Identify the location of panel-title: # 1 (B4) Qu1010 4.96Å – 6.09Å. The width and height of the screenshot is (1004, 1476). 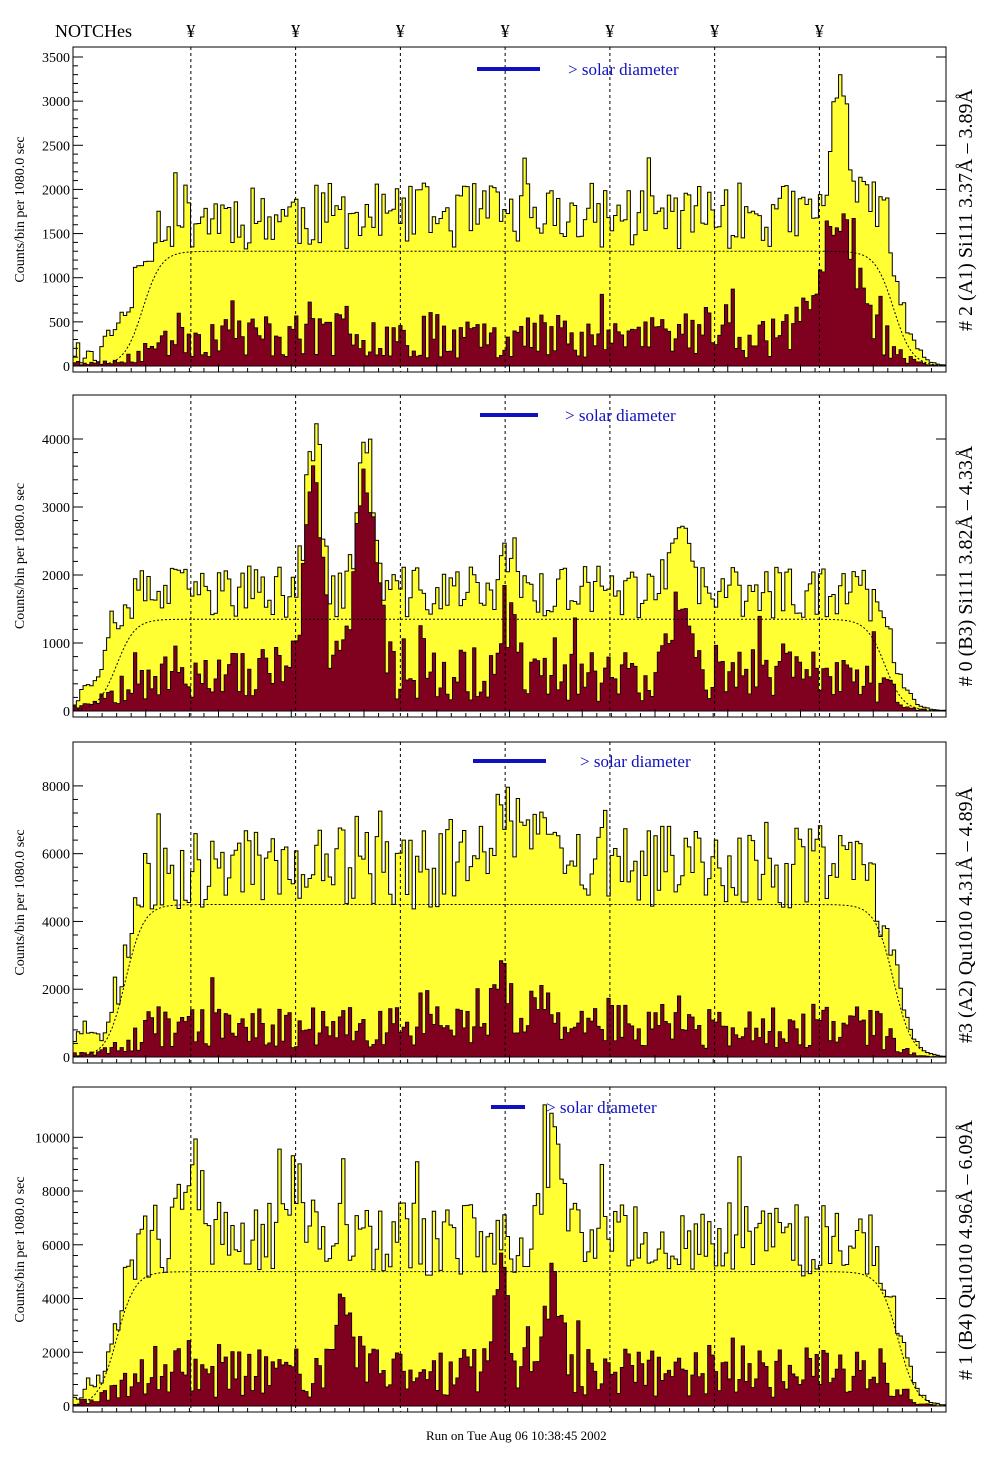
(966, 1249).